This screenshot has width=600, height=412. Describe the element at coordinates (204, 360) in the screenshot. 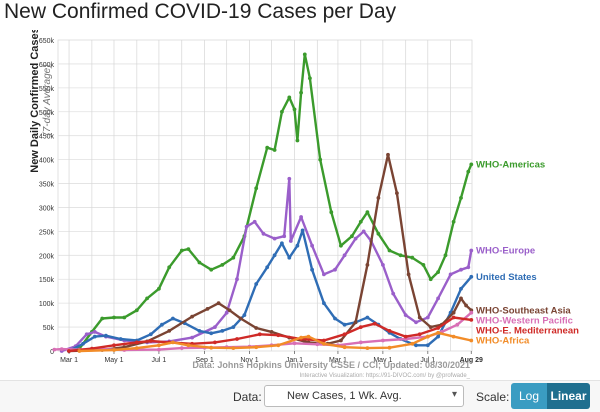

I see `x-tick-label: Sep 1` at that location.